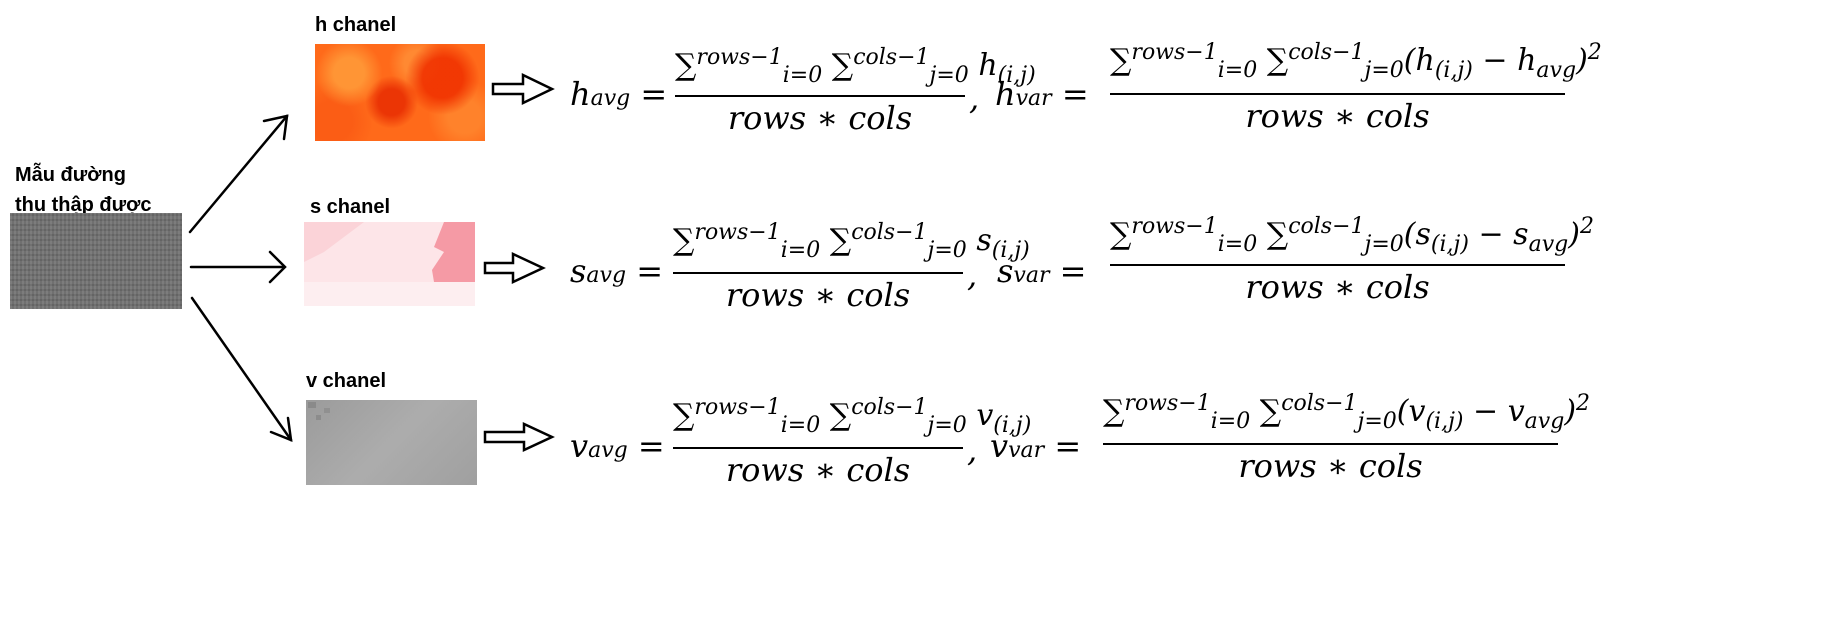  I want to click on h-avg-lhs: havg =, so click(619, 94).